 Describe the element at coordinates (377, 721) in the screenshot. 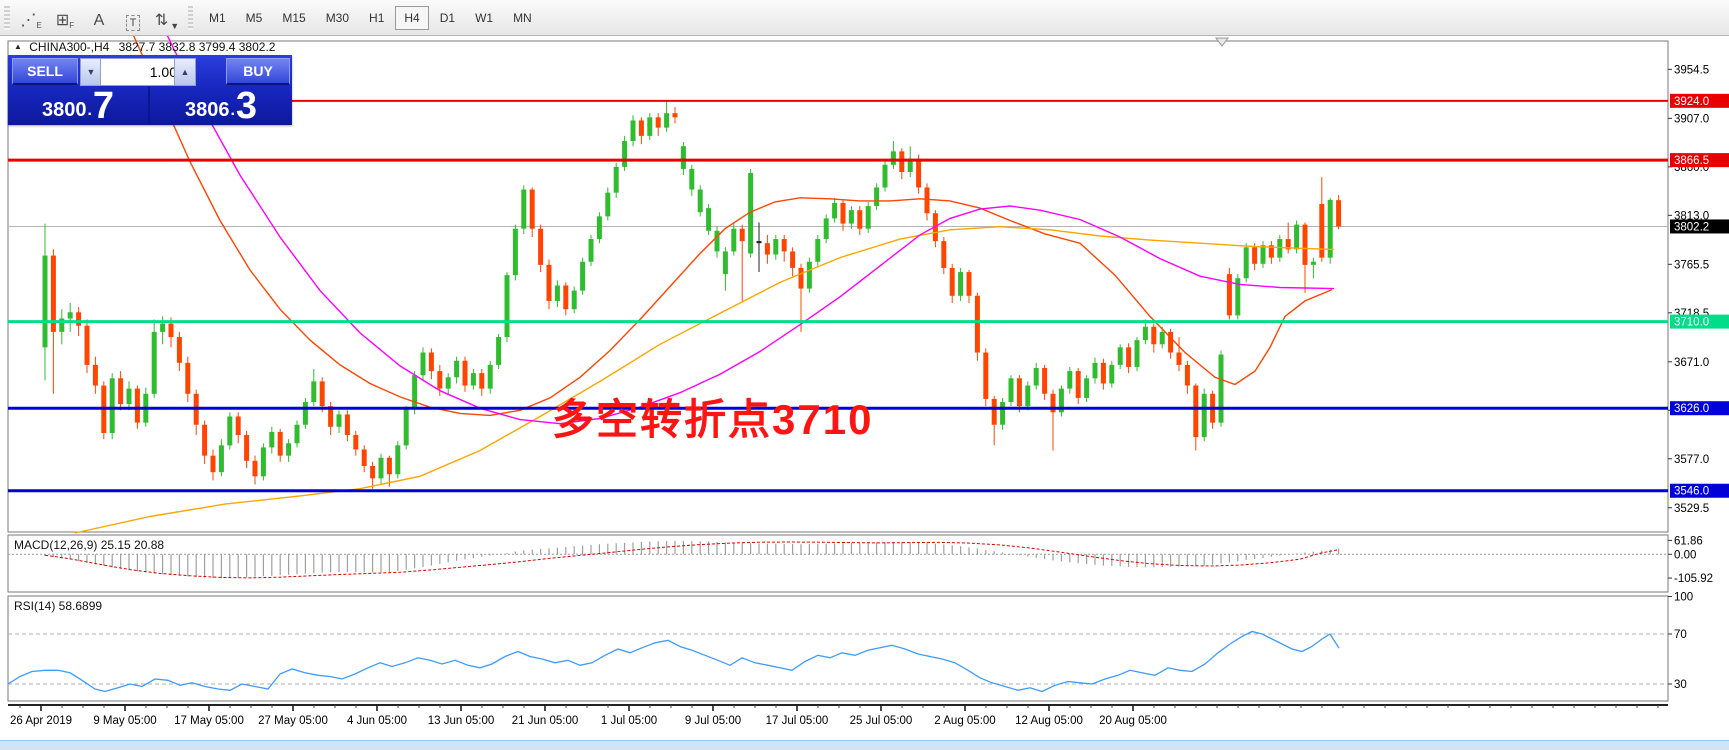

I see `time-tick-label: 4 Jun 05:00` at that location.